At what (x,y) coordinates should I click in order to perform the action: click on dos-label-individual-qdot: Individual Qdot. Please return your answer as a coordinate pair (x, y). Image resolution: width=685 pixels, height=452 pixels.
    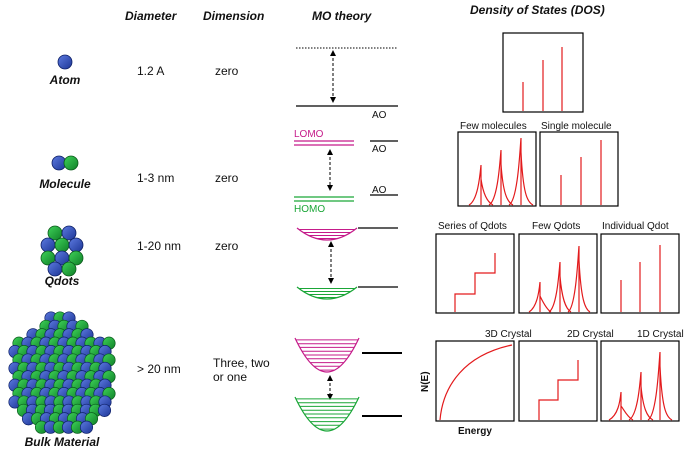
    Looking at the image, I should click on (635, 226).